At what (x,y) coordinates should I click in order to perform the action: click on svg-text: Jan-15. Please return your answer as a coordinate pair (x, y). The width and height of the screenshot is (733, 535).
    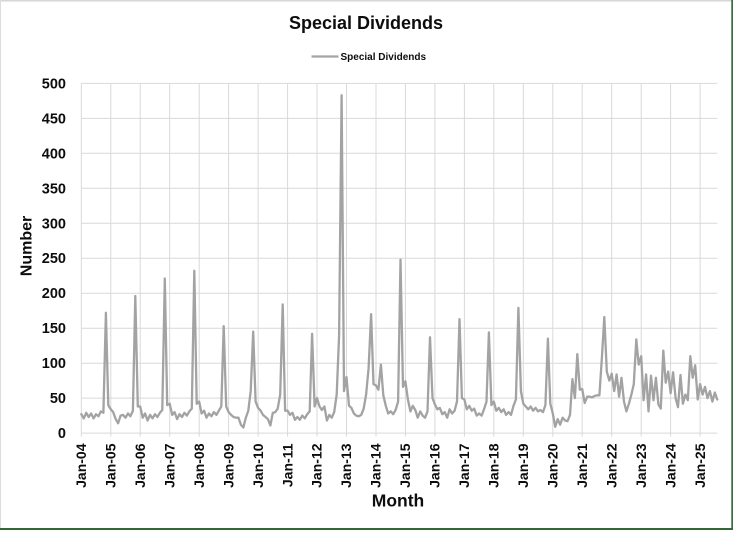
    Looking at the image, I should click on (405, 465).